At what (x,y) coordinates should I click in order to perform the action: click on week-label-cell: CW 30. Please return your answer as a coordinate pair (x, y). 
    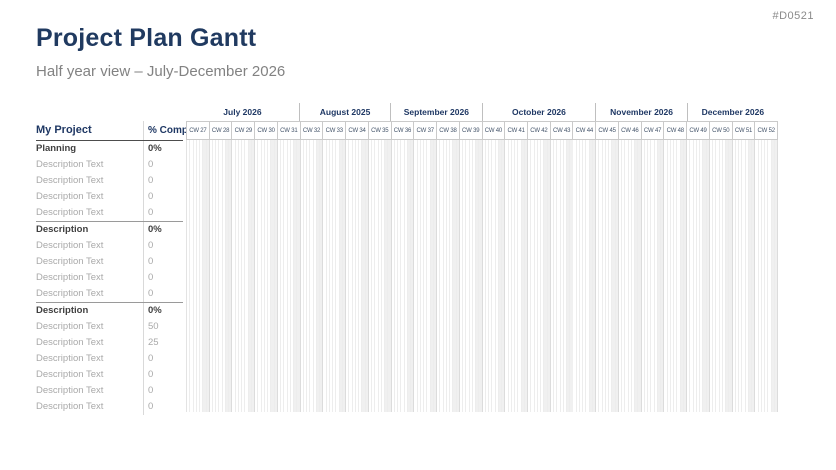
    Looking at the image, I should click on (265, 130).